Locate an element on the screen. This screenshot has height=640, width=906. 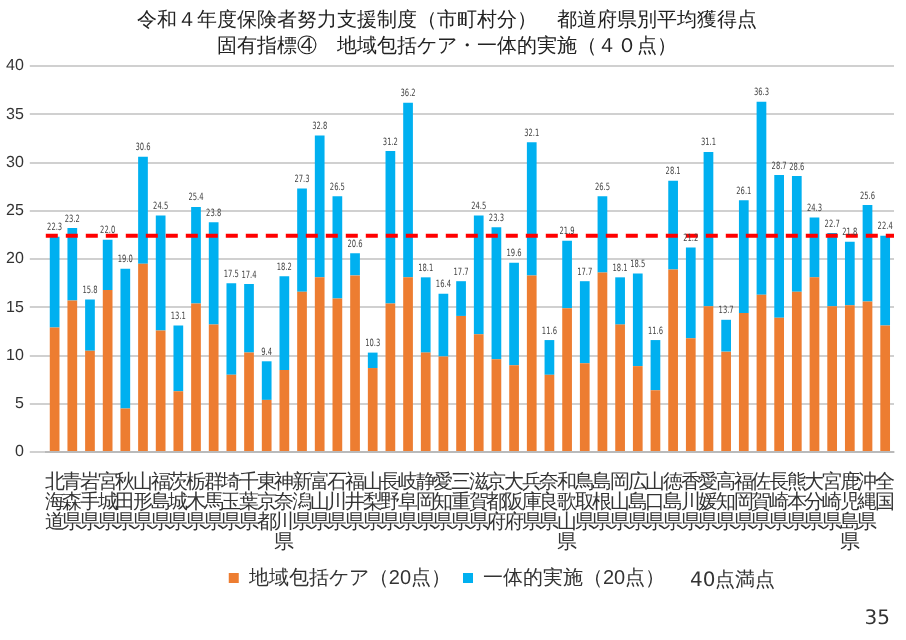
text: 35 is located at coordinates (877, 619).